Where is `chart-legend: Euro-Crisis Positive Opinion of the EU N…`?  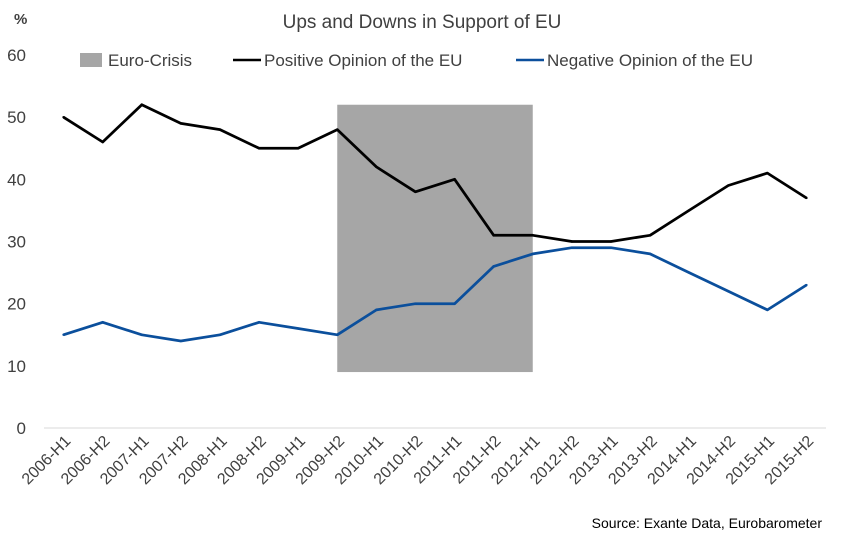
chart-legend: Euro-Crisis Positive Opinion of the EU N… is located at coordinates (416, 60).